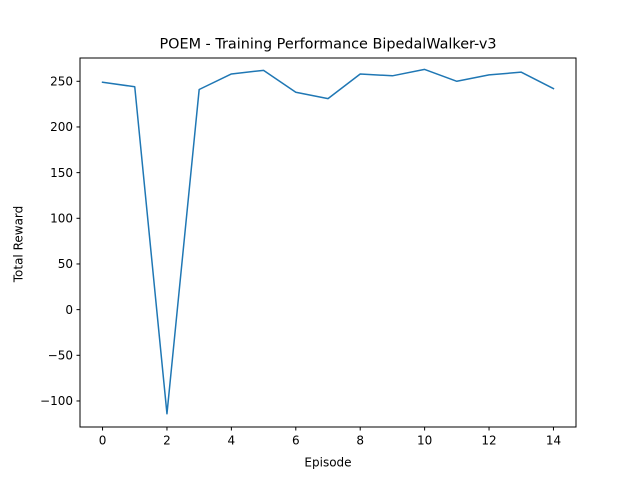 Image resolution: width=640 pixels, height=485 pixels. I want to click on x-tick-label: 14, so click(553, 441).